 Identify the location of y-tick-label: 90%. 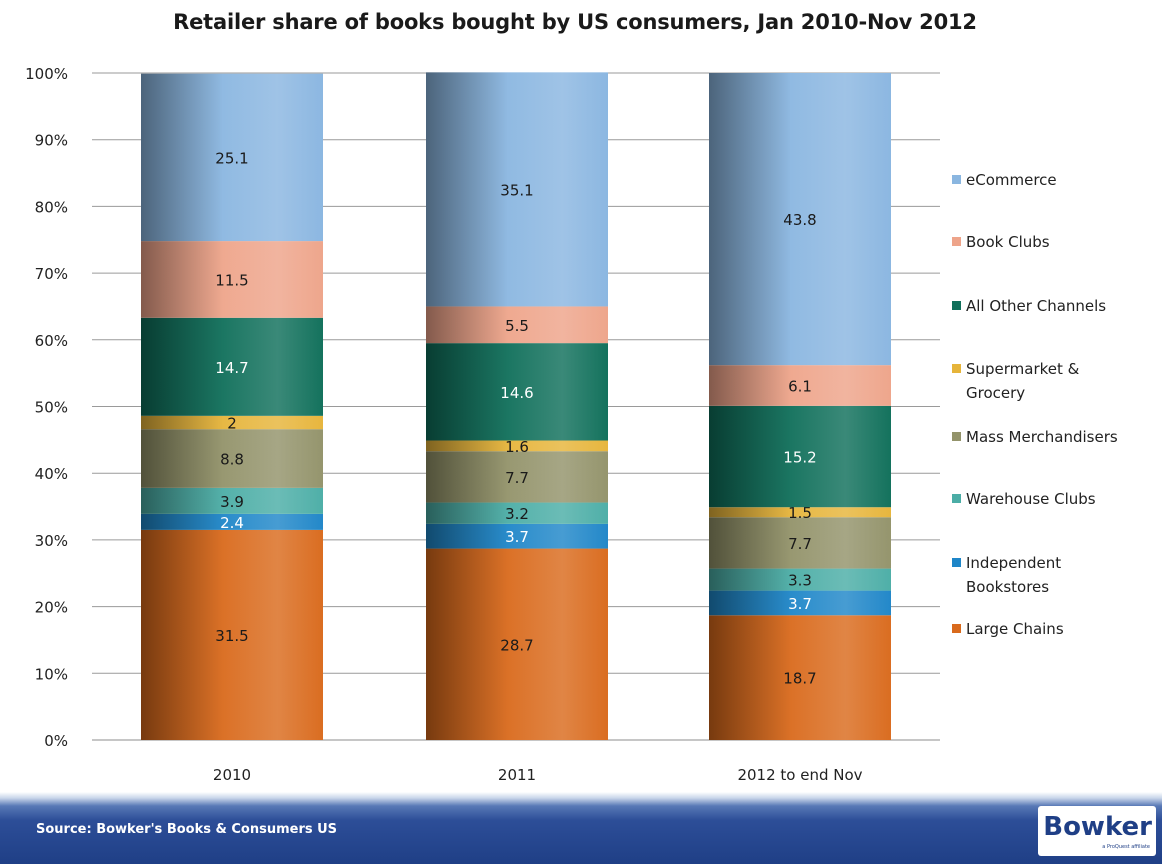
(51, 141).